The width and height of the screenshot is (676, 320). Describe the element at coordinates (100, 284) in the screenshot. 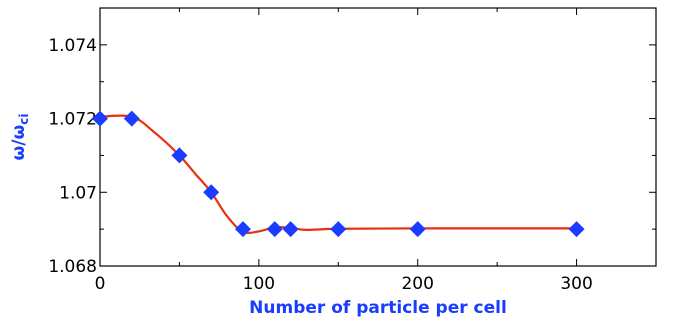

I see `x-tick-label: 0` at that location.